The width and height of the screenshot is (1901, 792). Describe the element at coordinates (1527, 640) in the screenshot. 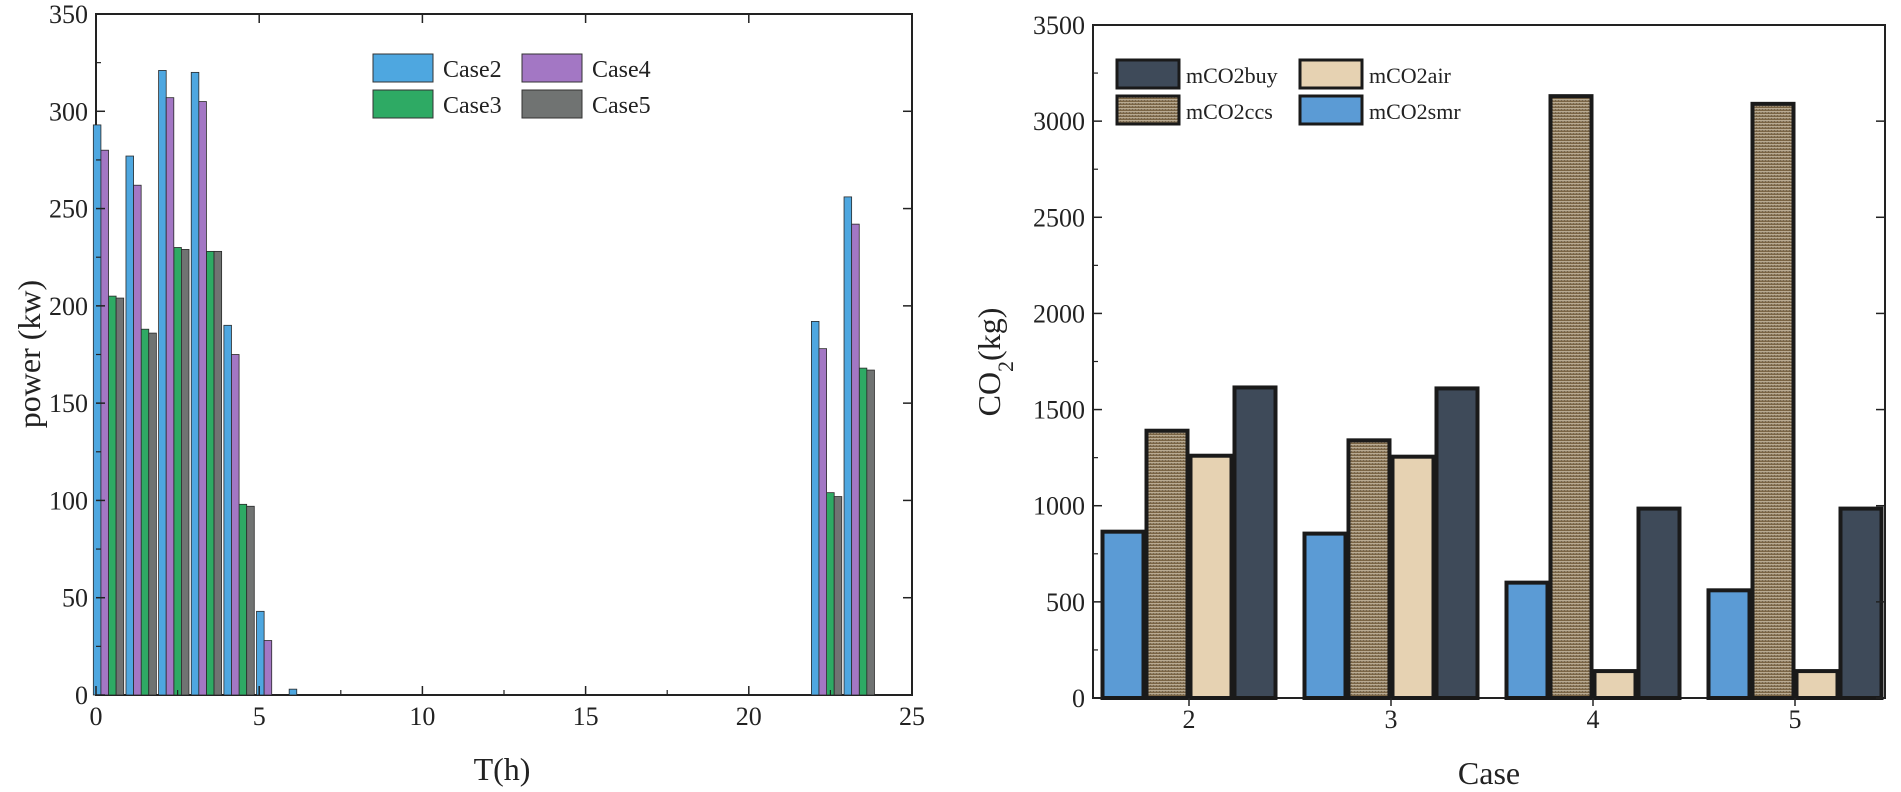

I see `bar-mco2smr-case4` at that location.